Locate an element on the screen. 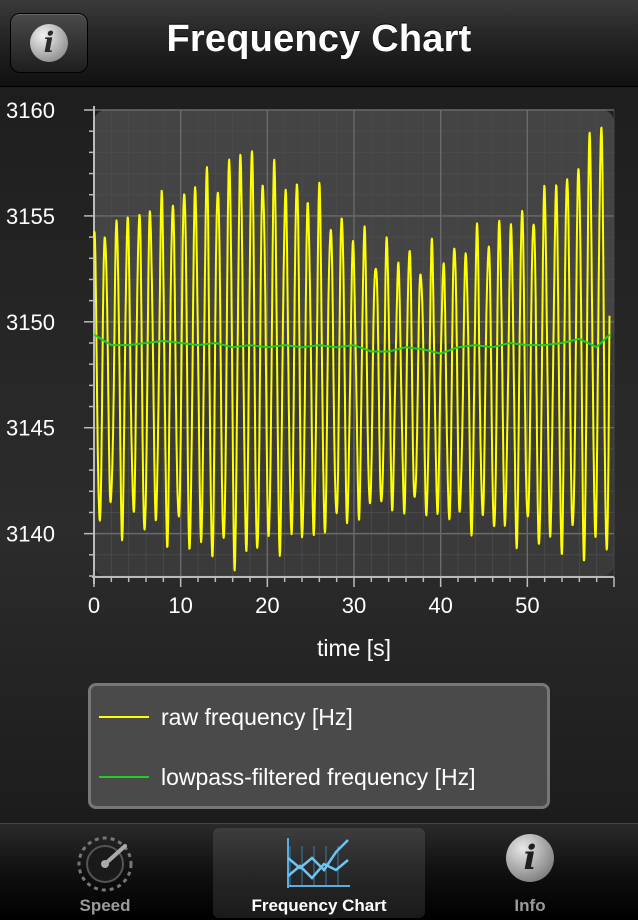  info-button: i is located at coordinates (49, 43).